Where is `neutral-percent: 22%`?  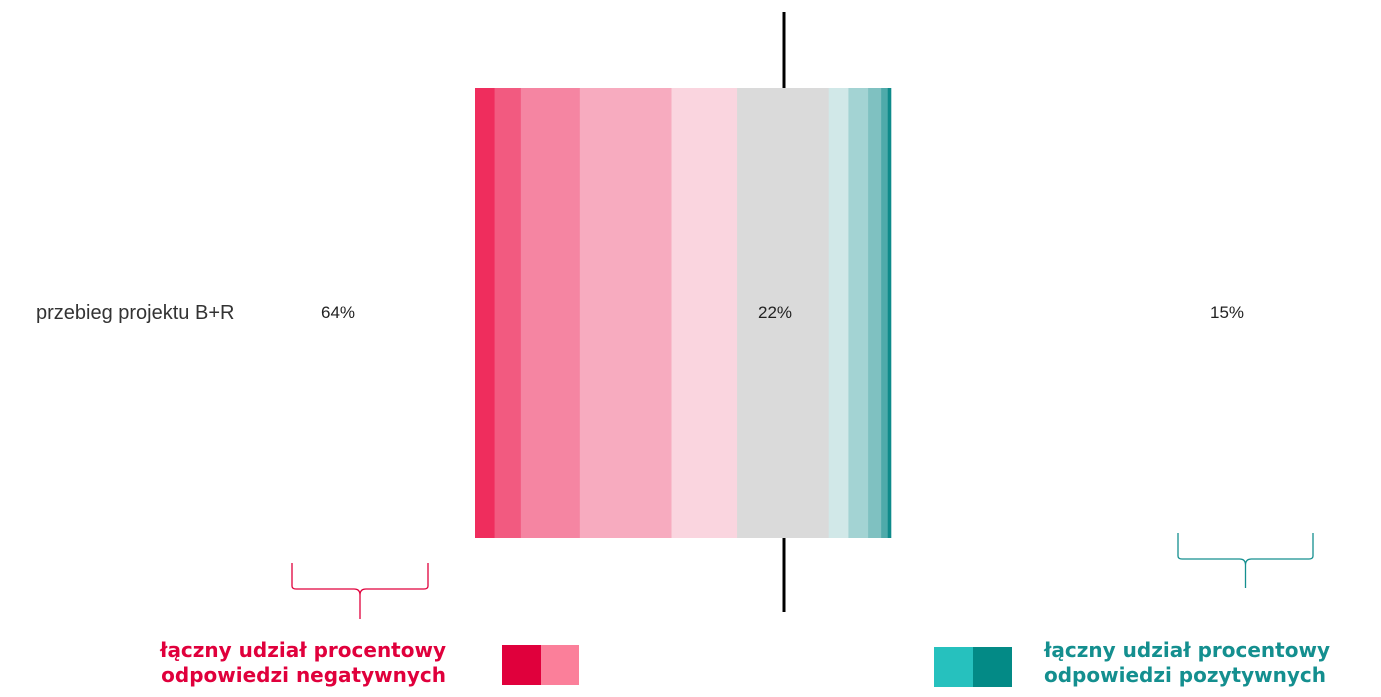
neutral-percent: 22% is located at coordinates (775, 312).